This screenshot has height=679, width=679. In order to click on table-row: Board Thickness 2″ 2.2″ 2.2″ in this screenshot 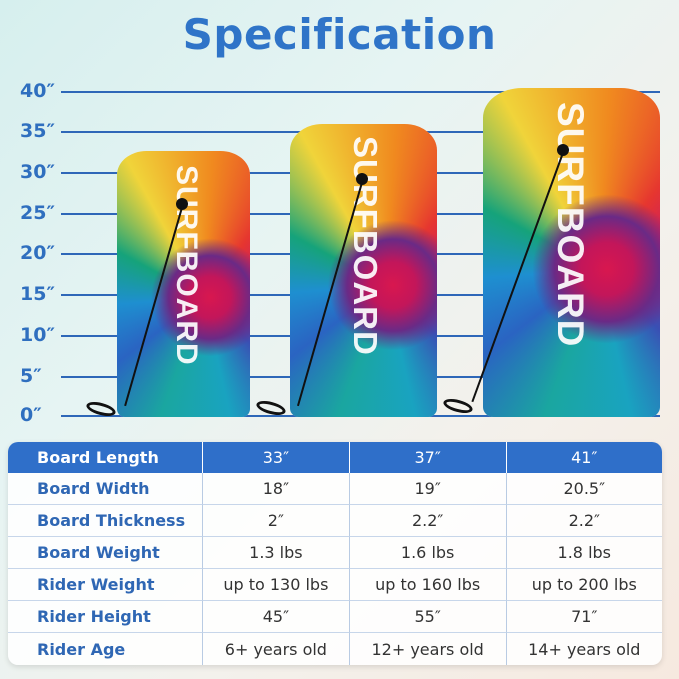, I will do `click(335, 521)`.